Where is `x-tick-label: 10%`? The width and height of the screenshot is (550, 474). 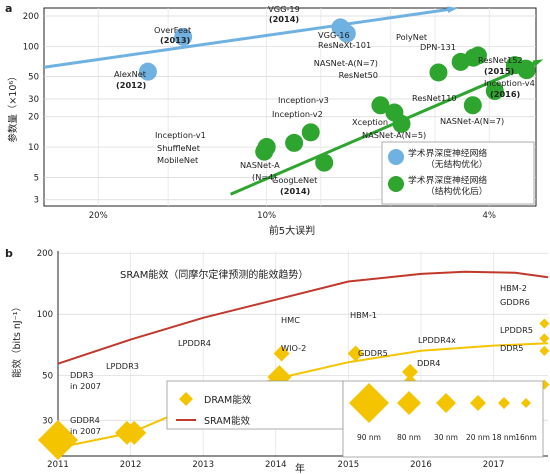
x-tick-label: 10% is located at coordinates (266, 216).